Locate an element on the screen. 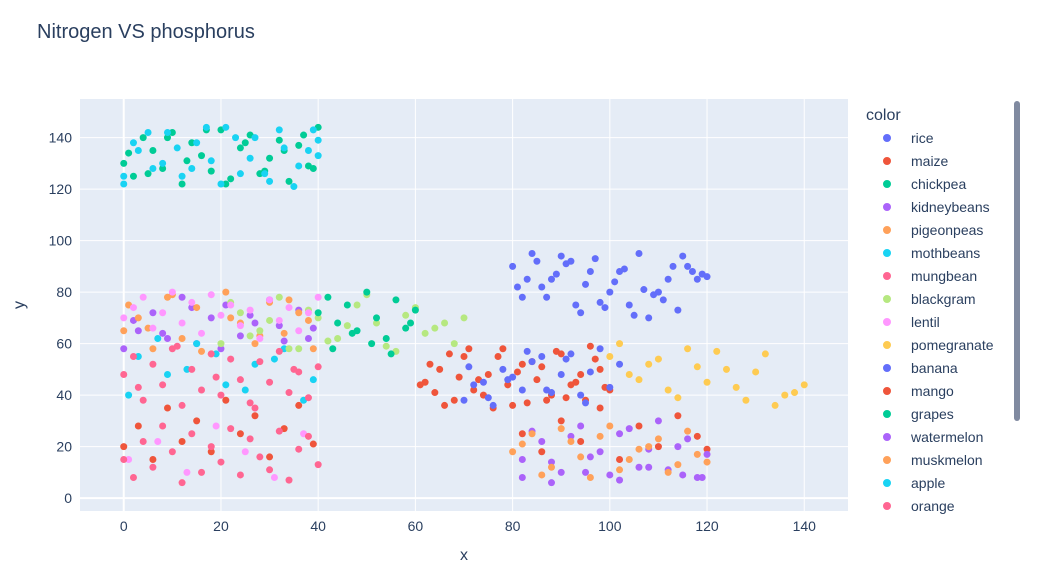 Image resolution: width=1037 pixels, height=582 pixels. legend-item-lentil: lentil is located at coordinates (911, 322).